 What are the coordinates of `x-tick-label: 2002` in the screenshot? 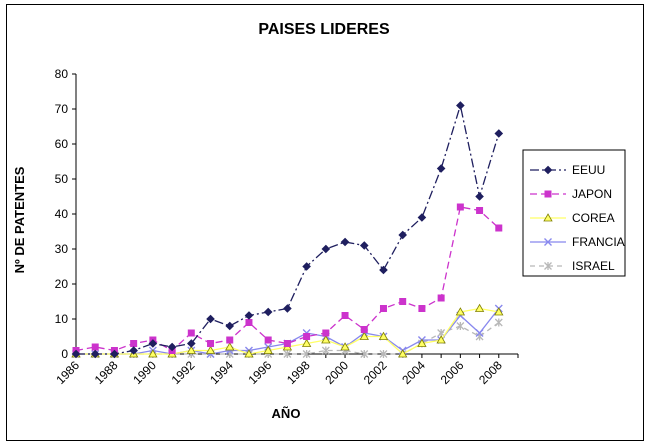 It's located at (375, 372).